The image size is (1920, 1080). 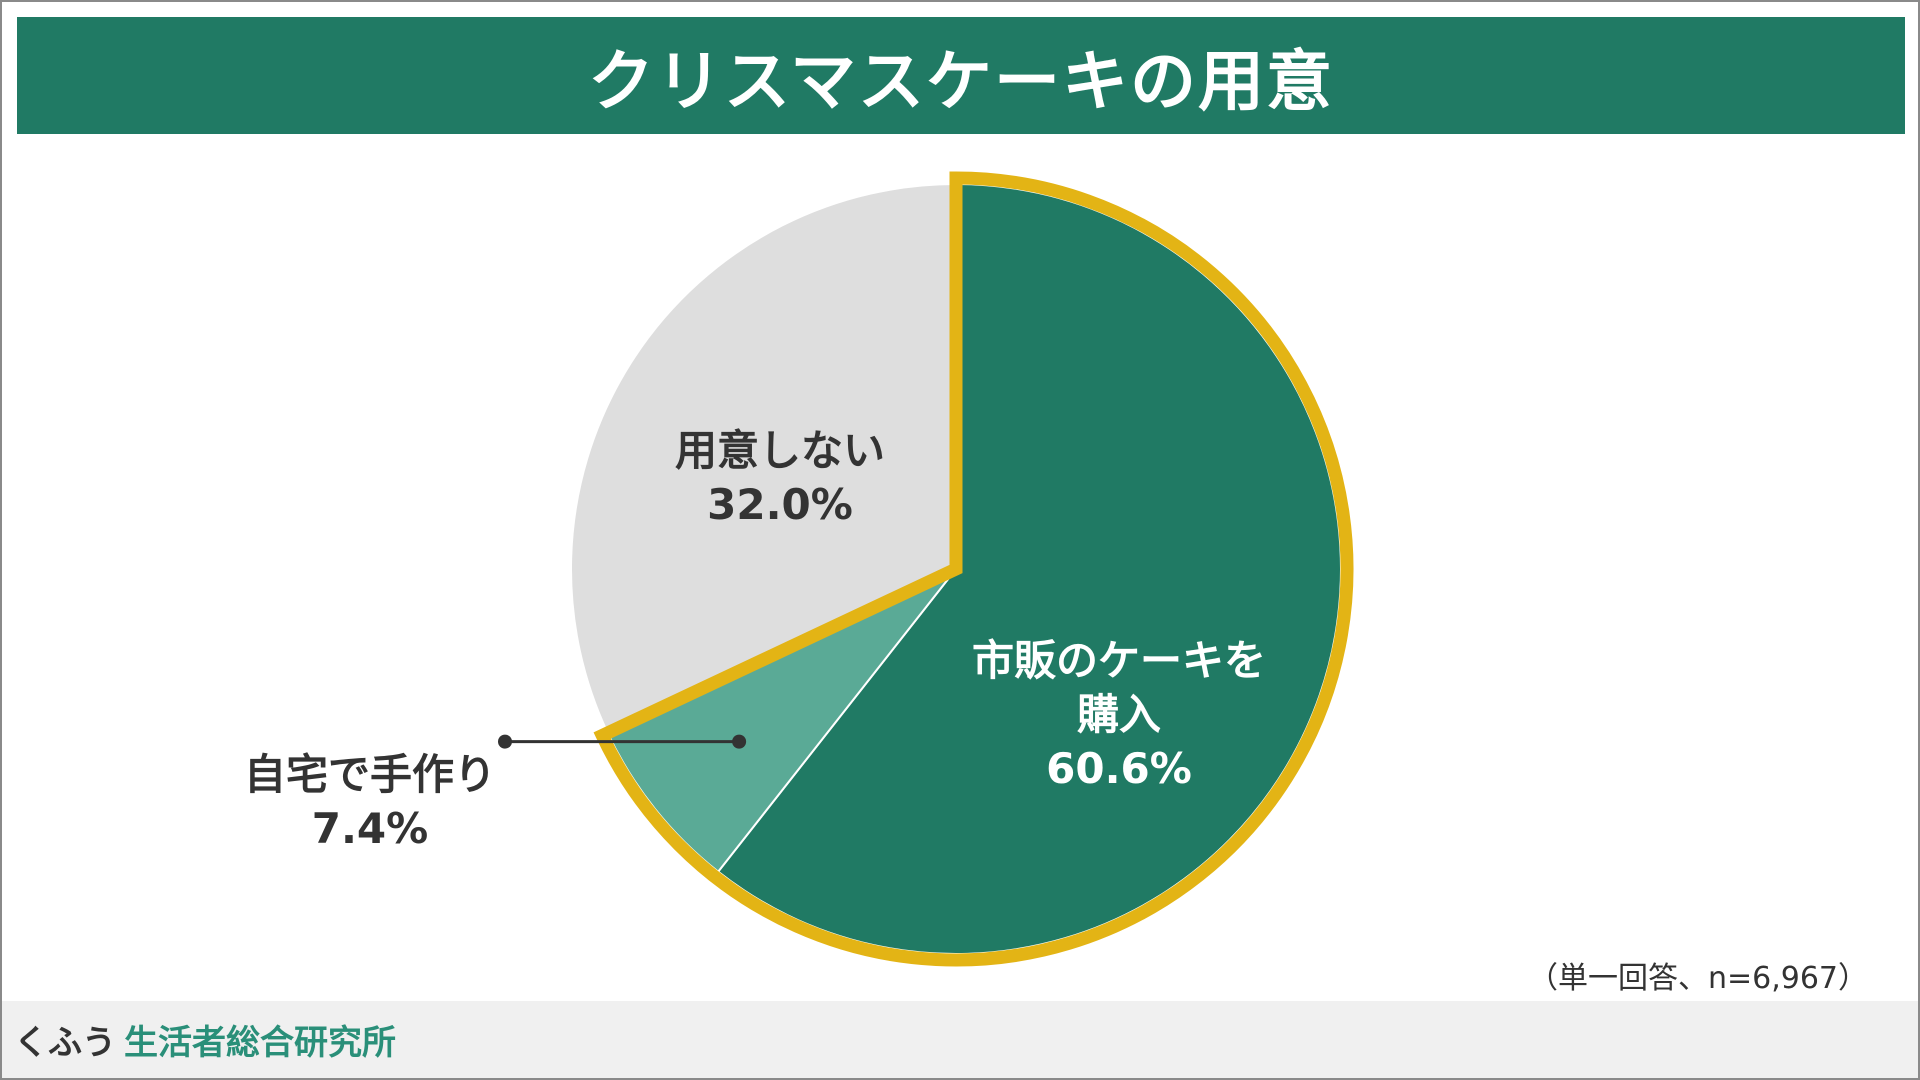 I want to click on slice-value-label: 60.6%, so click(x=1119, y=768).